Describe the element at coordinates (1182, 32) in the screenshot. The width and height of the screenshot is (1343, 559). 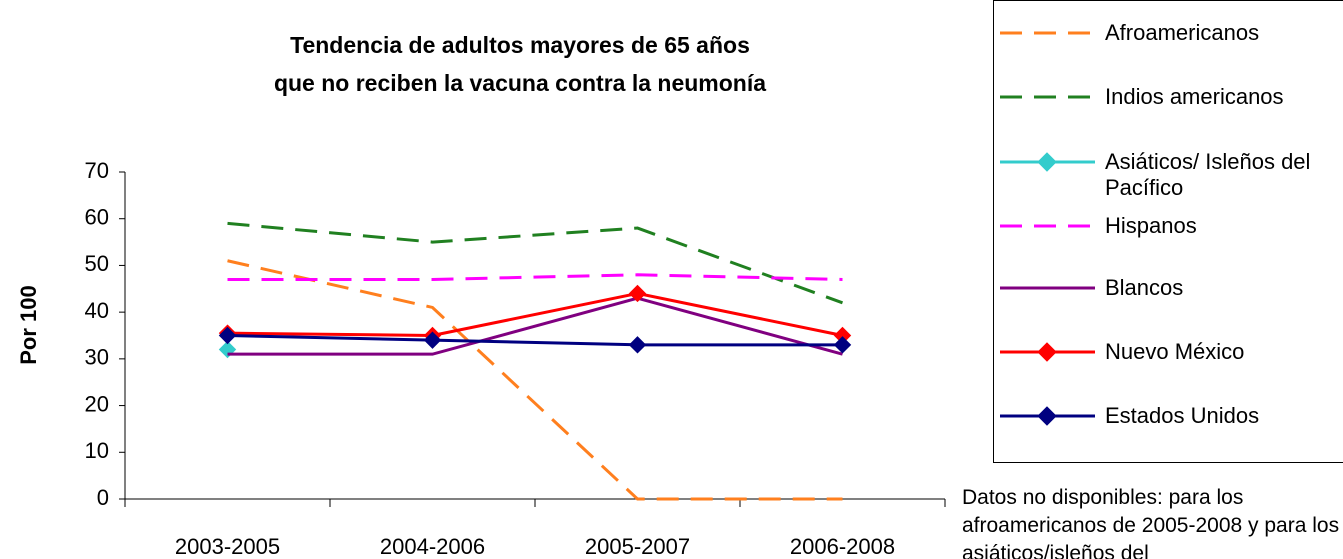
I see `legend-label: Afroamericanos` at that location.